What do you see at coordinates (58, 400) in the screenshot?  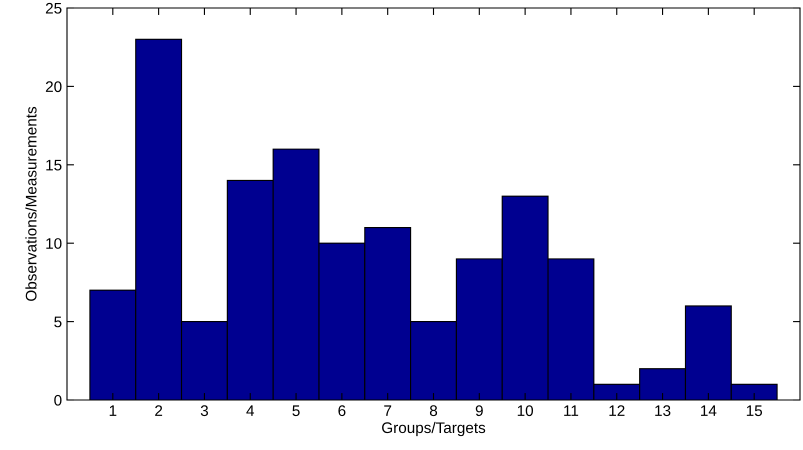 I see `y-tick-label: 0` at bounding box center [58, 400].